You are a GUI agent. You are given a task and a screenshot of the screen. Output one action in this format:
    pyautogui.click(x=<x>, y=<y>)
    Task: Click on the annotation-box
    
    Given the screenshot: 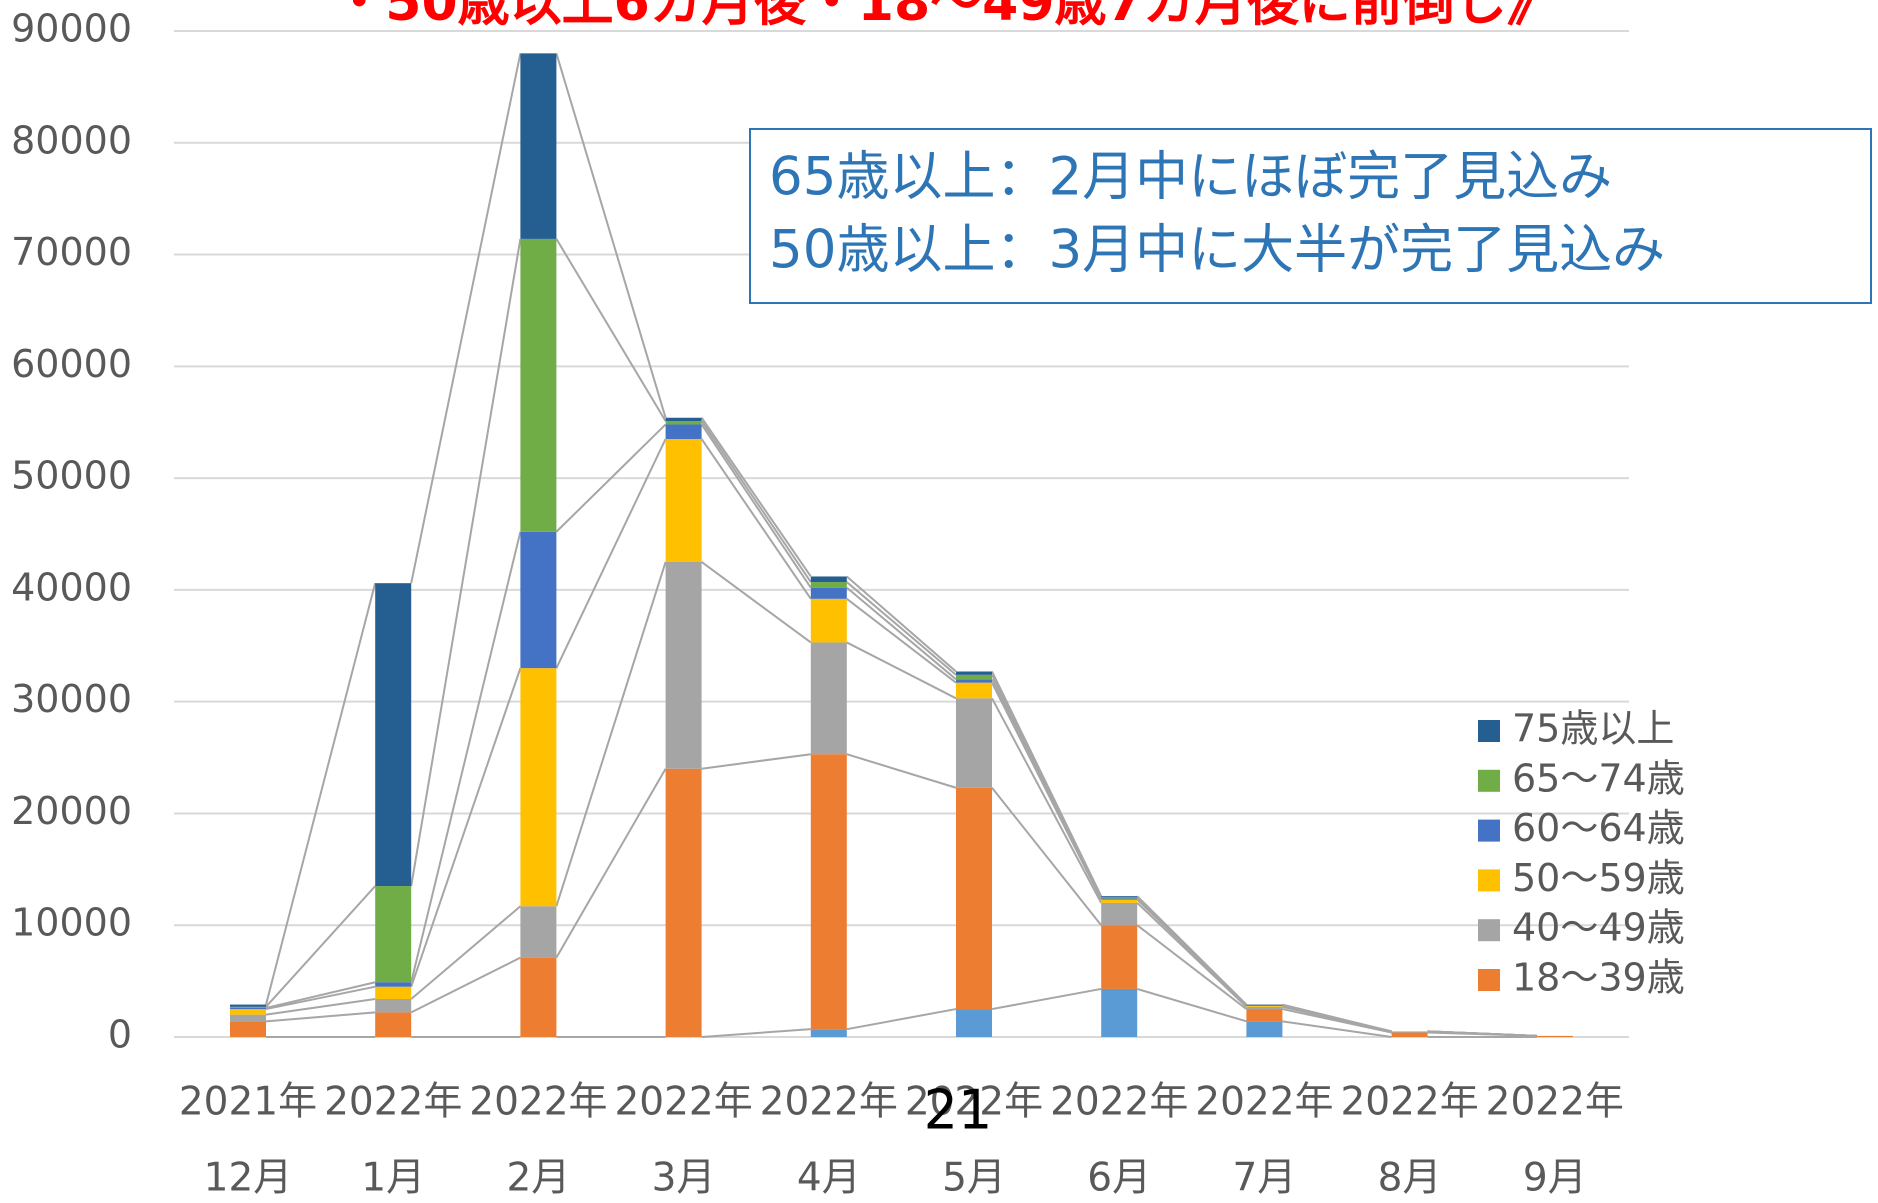 What is the action you would take?
    pyautogui.click(x=1310, y=216)
    